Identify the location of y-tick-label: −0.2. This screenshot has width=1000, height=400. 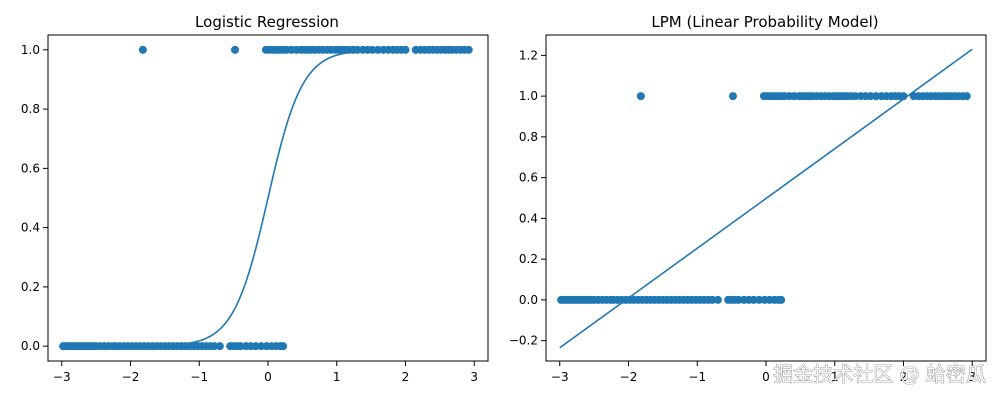
(523, 341).